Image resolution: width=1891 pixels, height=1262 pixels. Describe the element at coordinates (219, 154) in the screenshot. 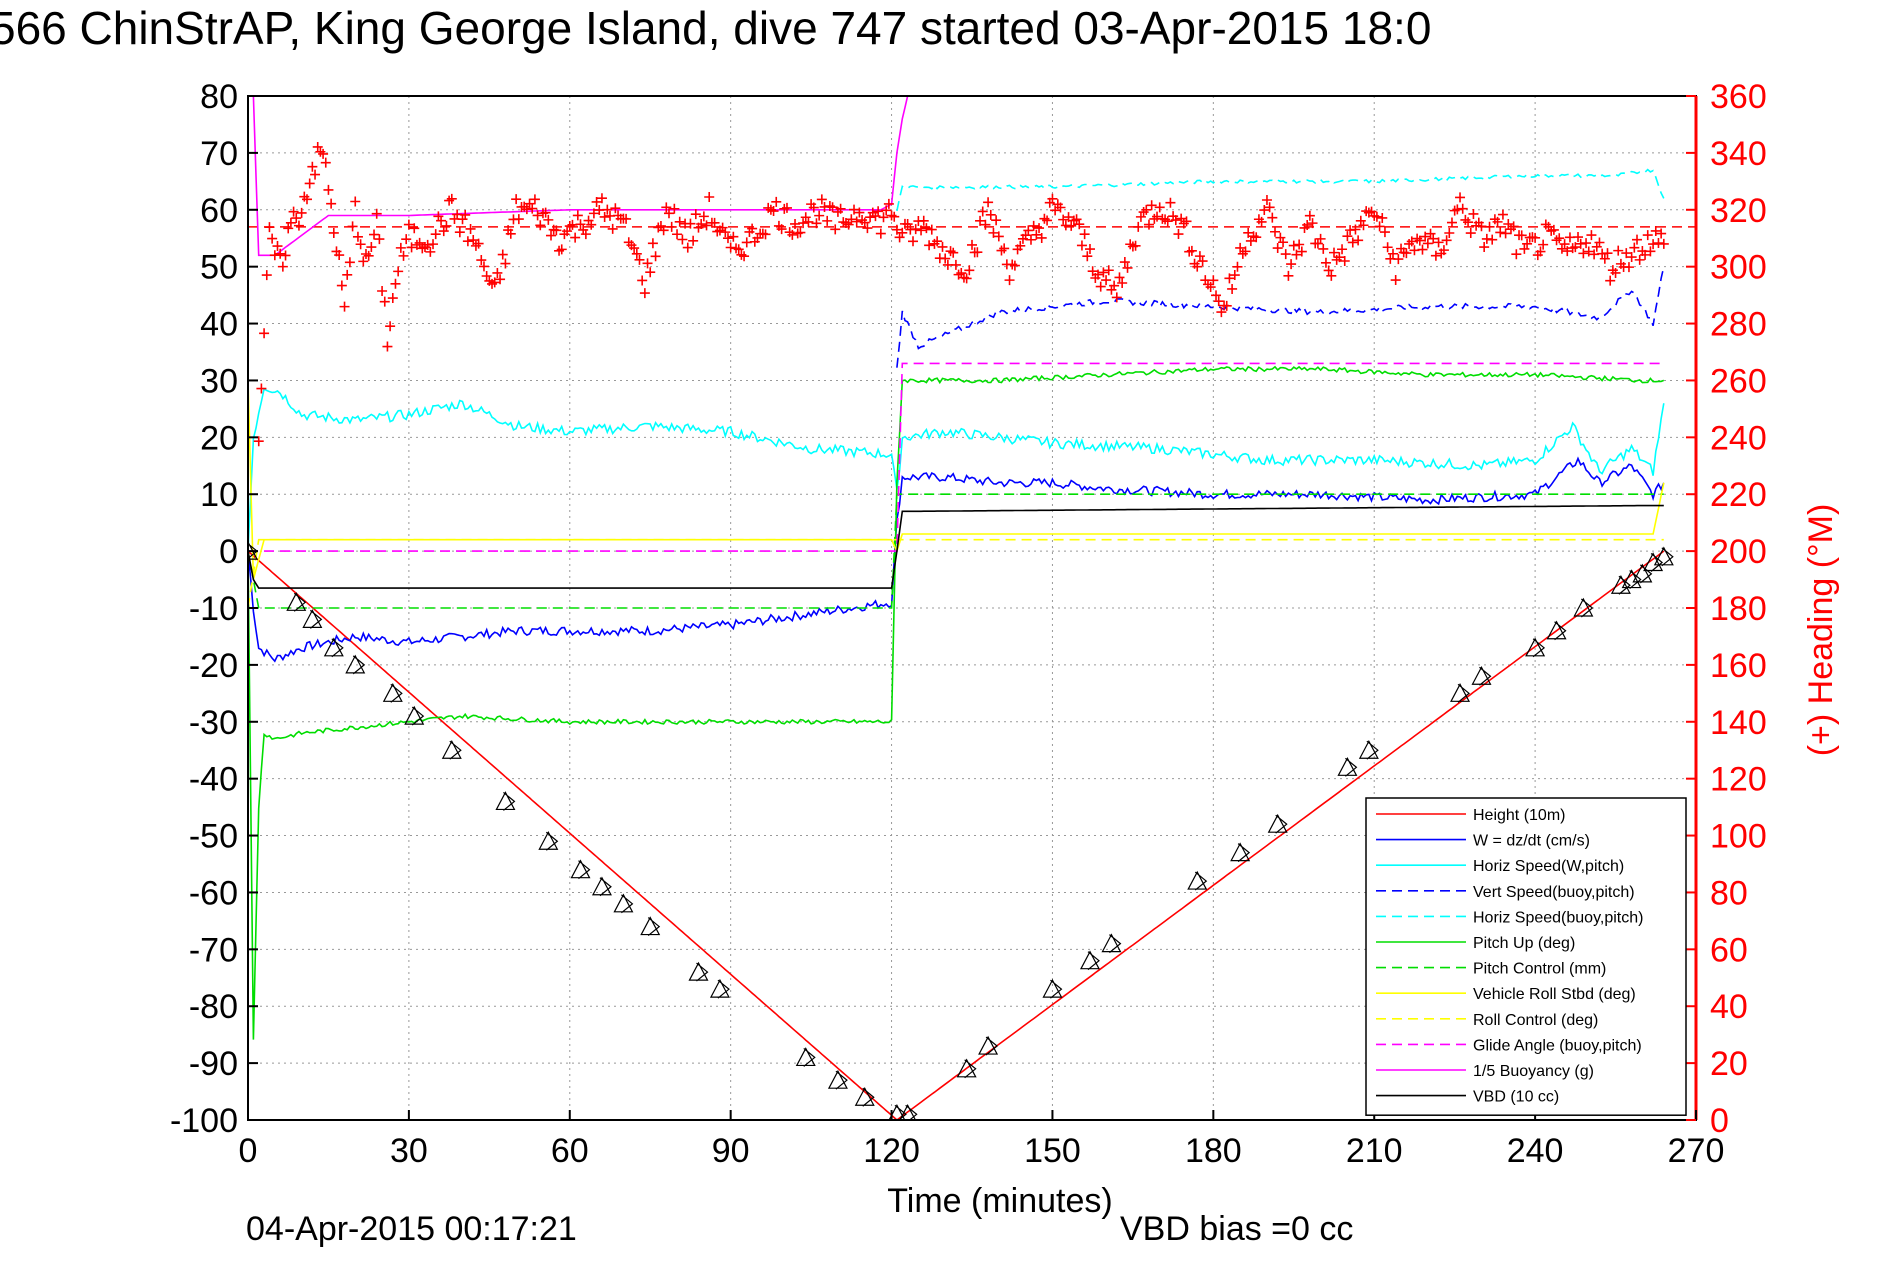

I see `y-left-tick-label: 70` at that location.